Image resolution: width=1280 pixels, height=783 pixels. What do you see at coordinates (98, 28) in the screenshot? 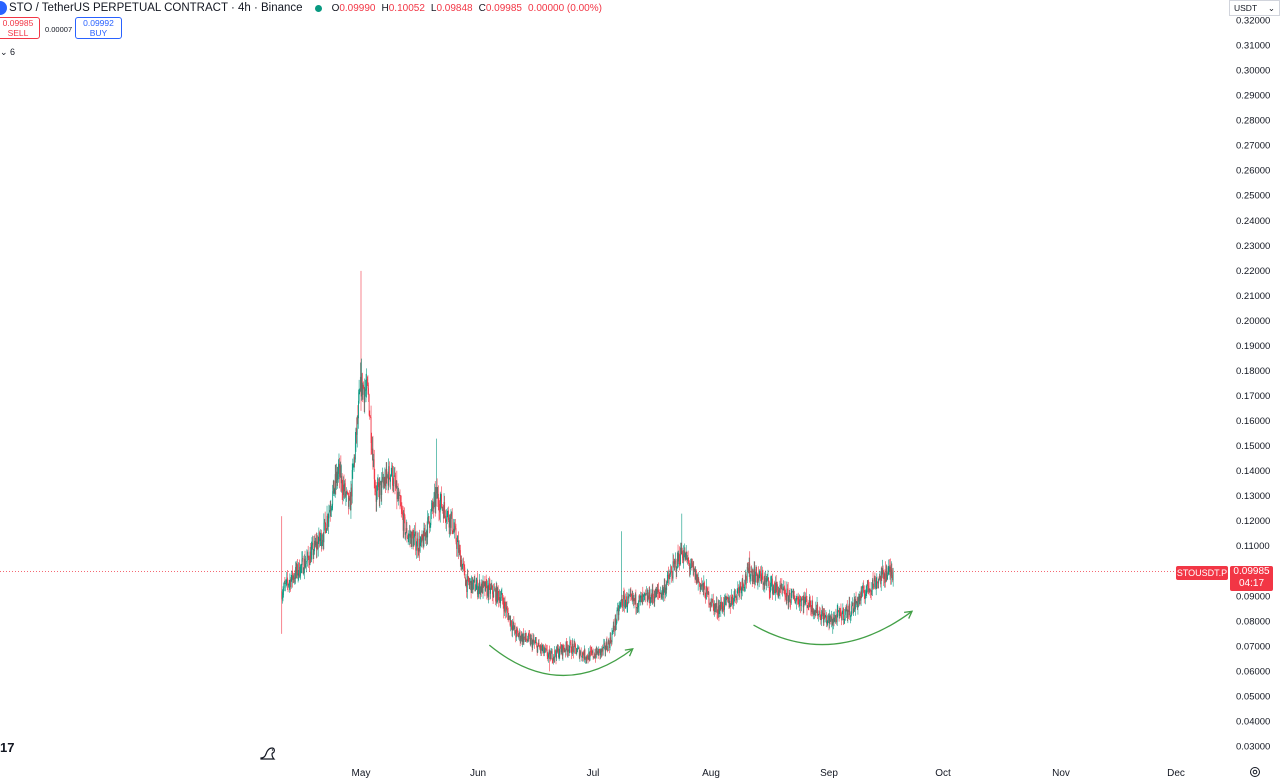
I see `buy-button: 0.09992 BUY` at bounding box center [98, 28].